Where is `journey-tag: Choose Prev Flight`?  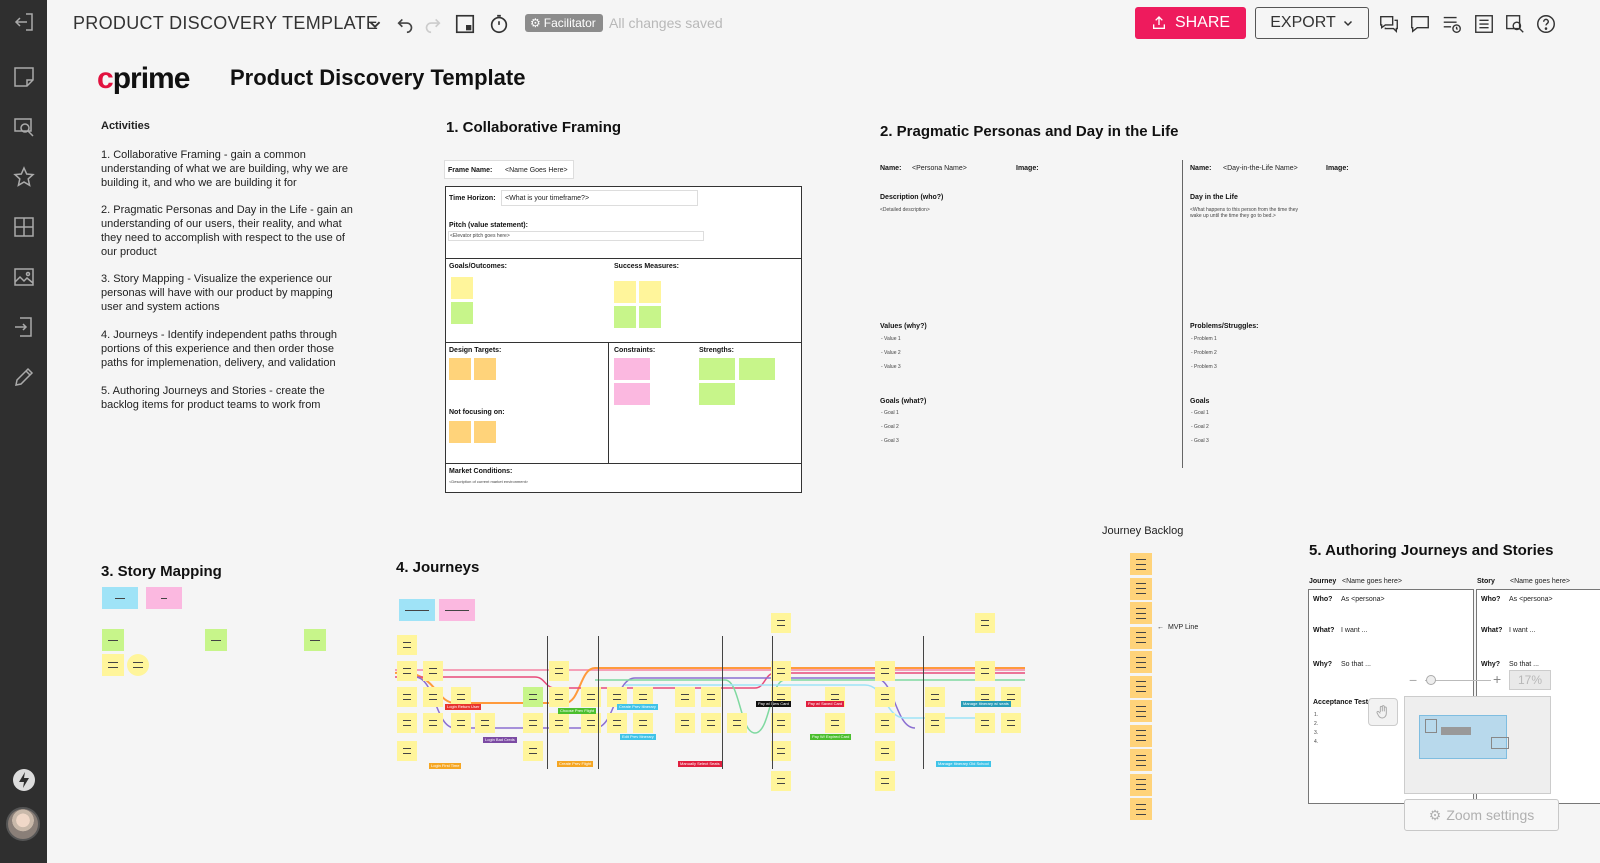 journey-tag: Choose Prev Flight is located at coordinates (577, 711).